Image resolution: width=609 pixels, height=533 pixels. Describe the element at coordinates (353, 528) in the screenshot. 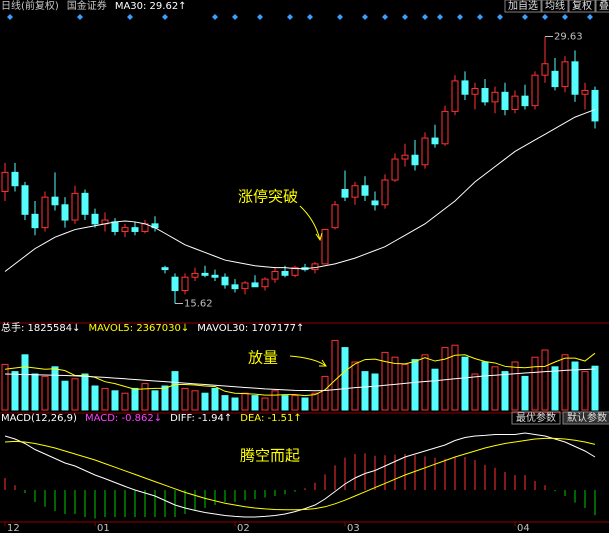

I see `x-tick-label: 03` at that location.